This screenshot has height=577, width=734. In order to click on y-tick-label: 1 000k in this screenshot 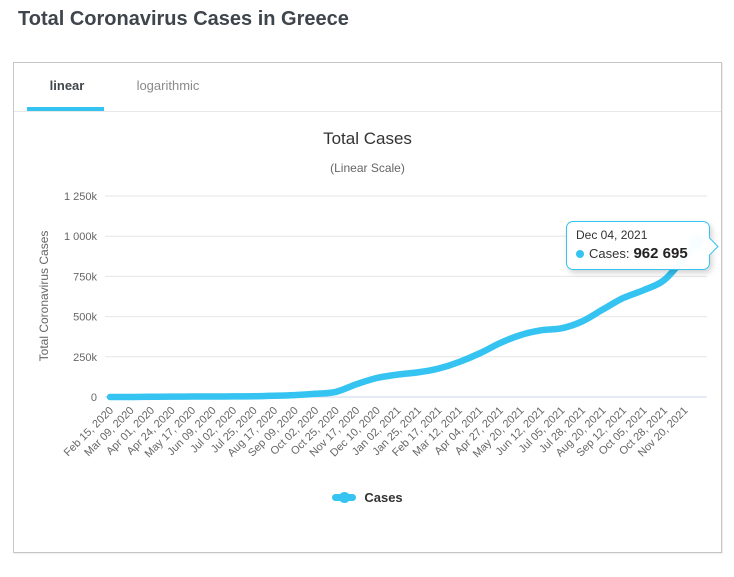, I will do `click(81, 237)`.